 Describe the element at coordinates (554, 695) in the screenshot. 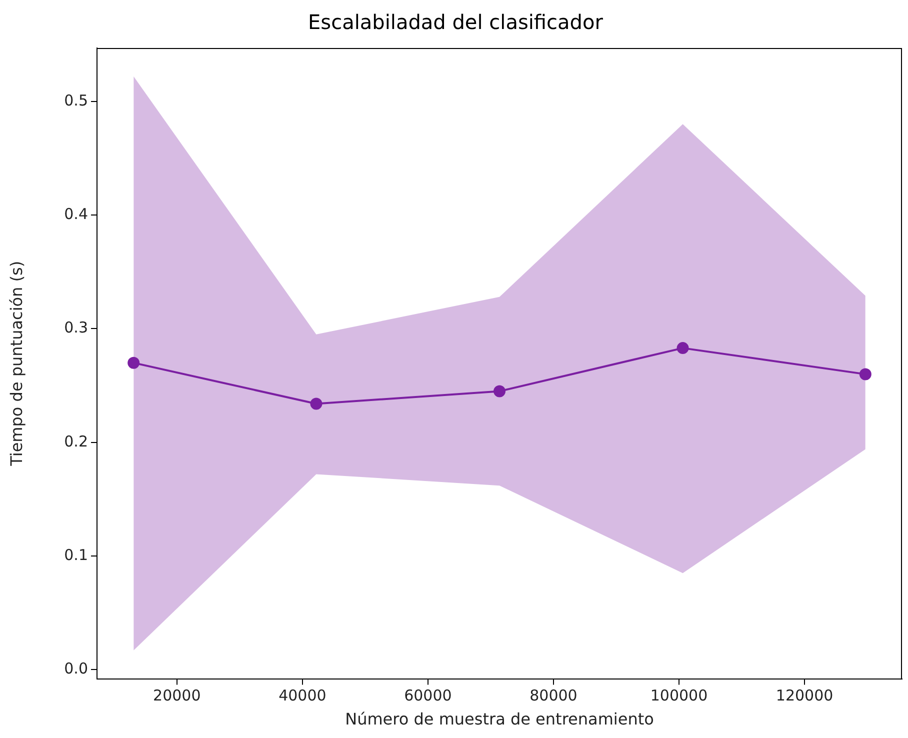

I see `x-tick-label: 80000` at that location.